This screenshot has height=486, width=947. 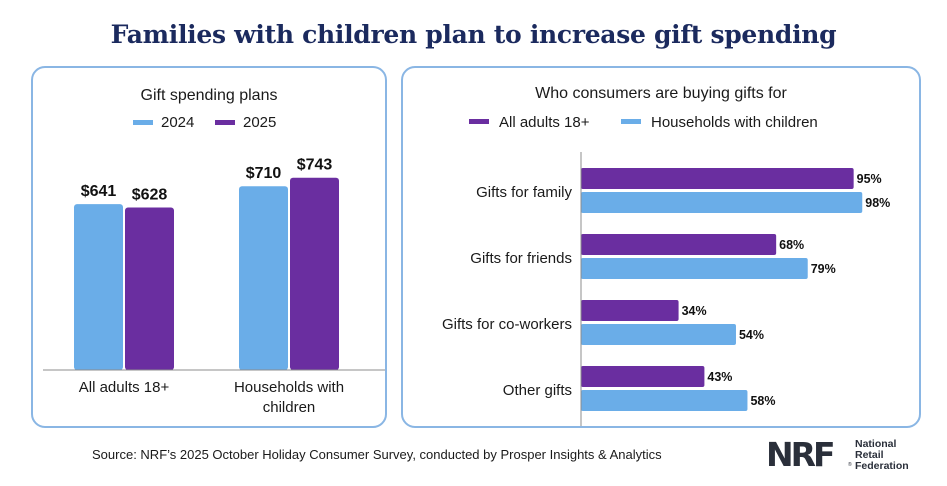 What do you see at coordinates (143, 122) in the screenshot?
I see `legend-swatch-2024` at bounding box center [143, 122].